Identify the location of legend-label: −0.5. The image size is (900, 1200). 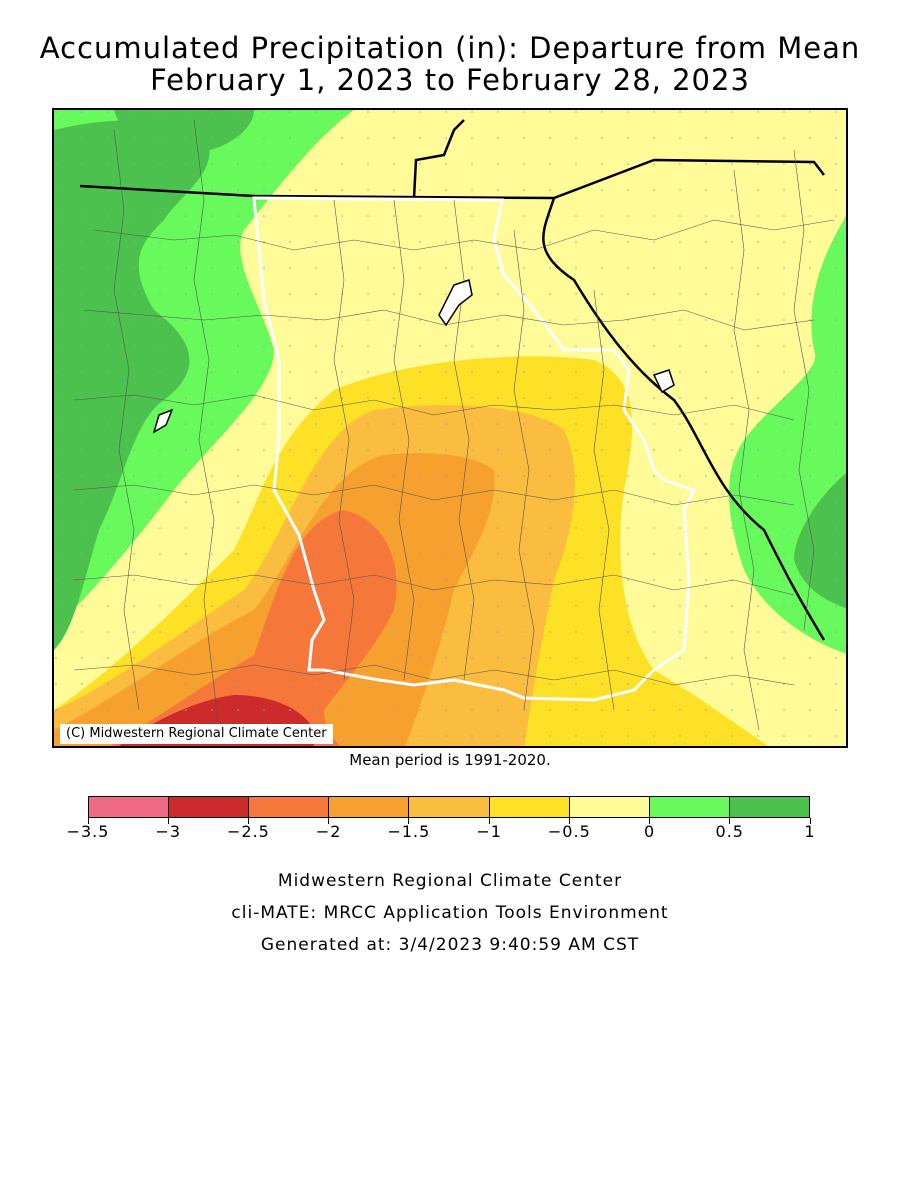
(569, 831).